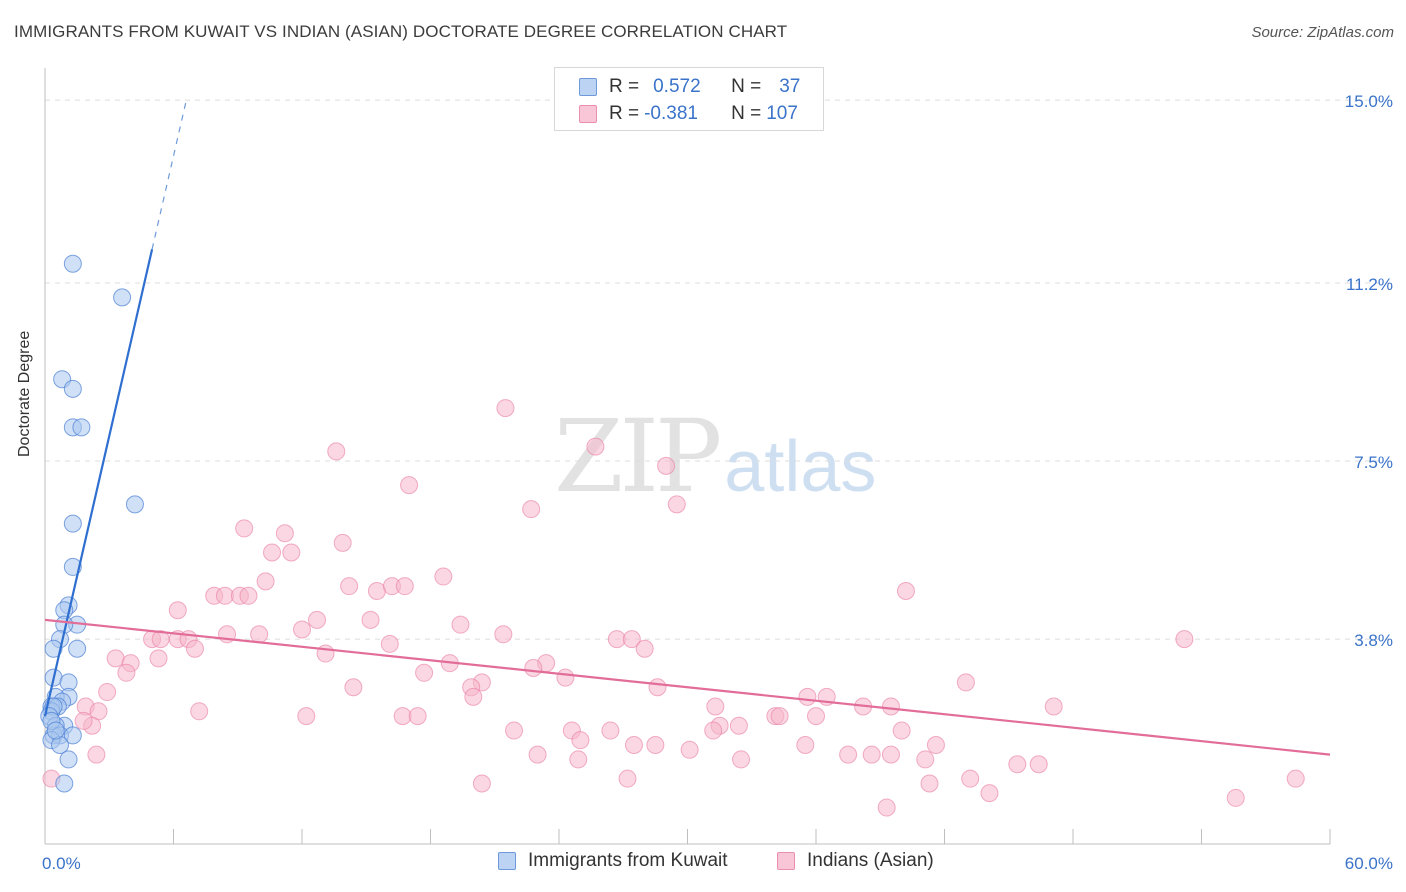 The width and height of the screenshot is (1406, 892). Describe the element at coordinates (782, 113) in the screenshot. I see `legend-n-value-indian: 107` at that location.